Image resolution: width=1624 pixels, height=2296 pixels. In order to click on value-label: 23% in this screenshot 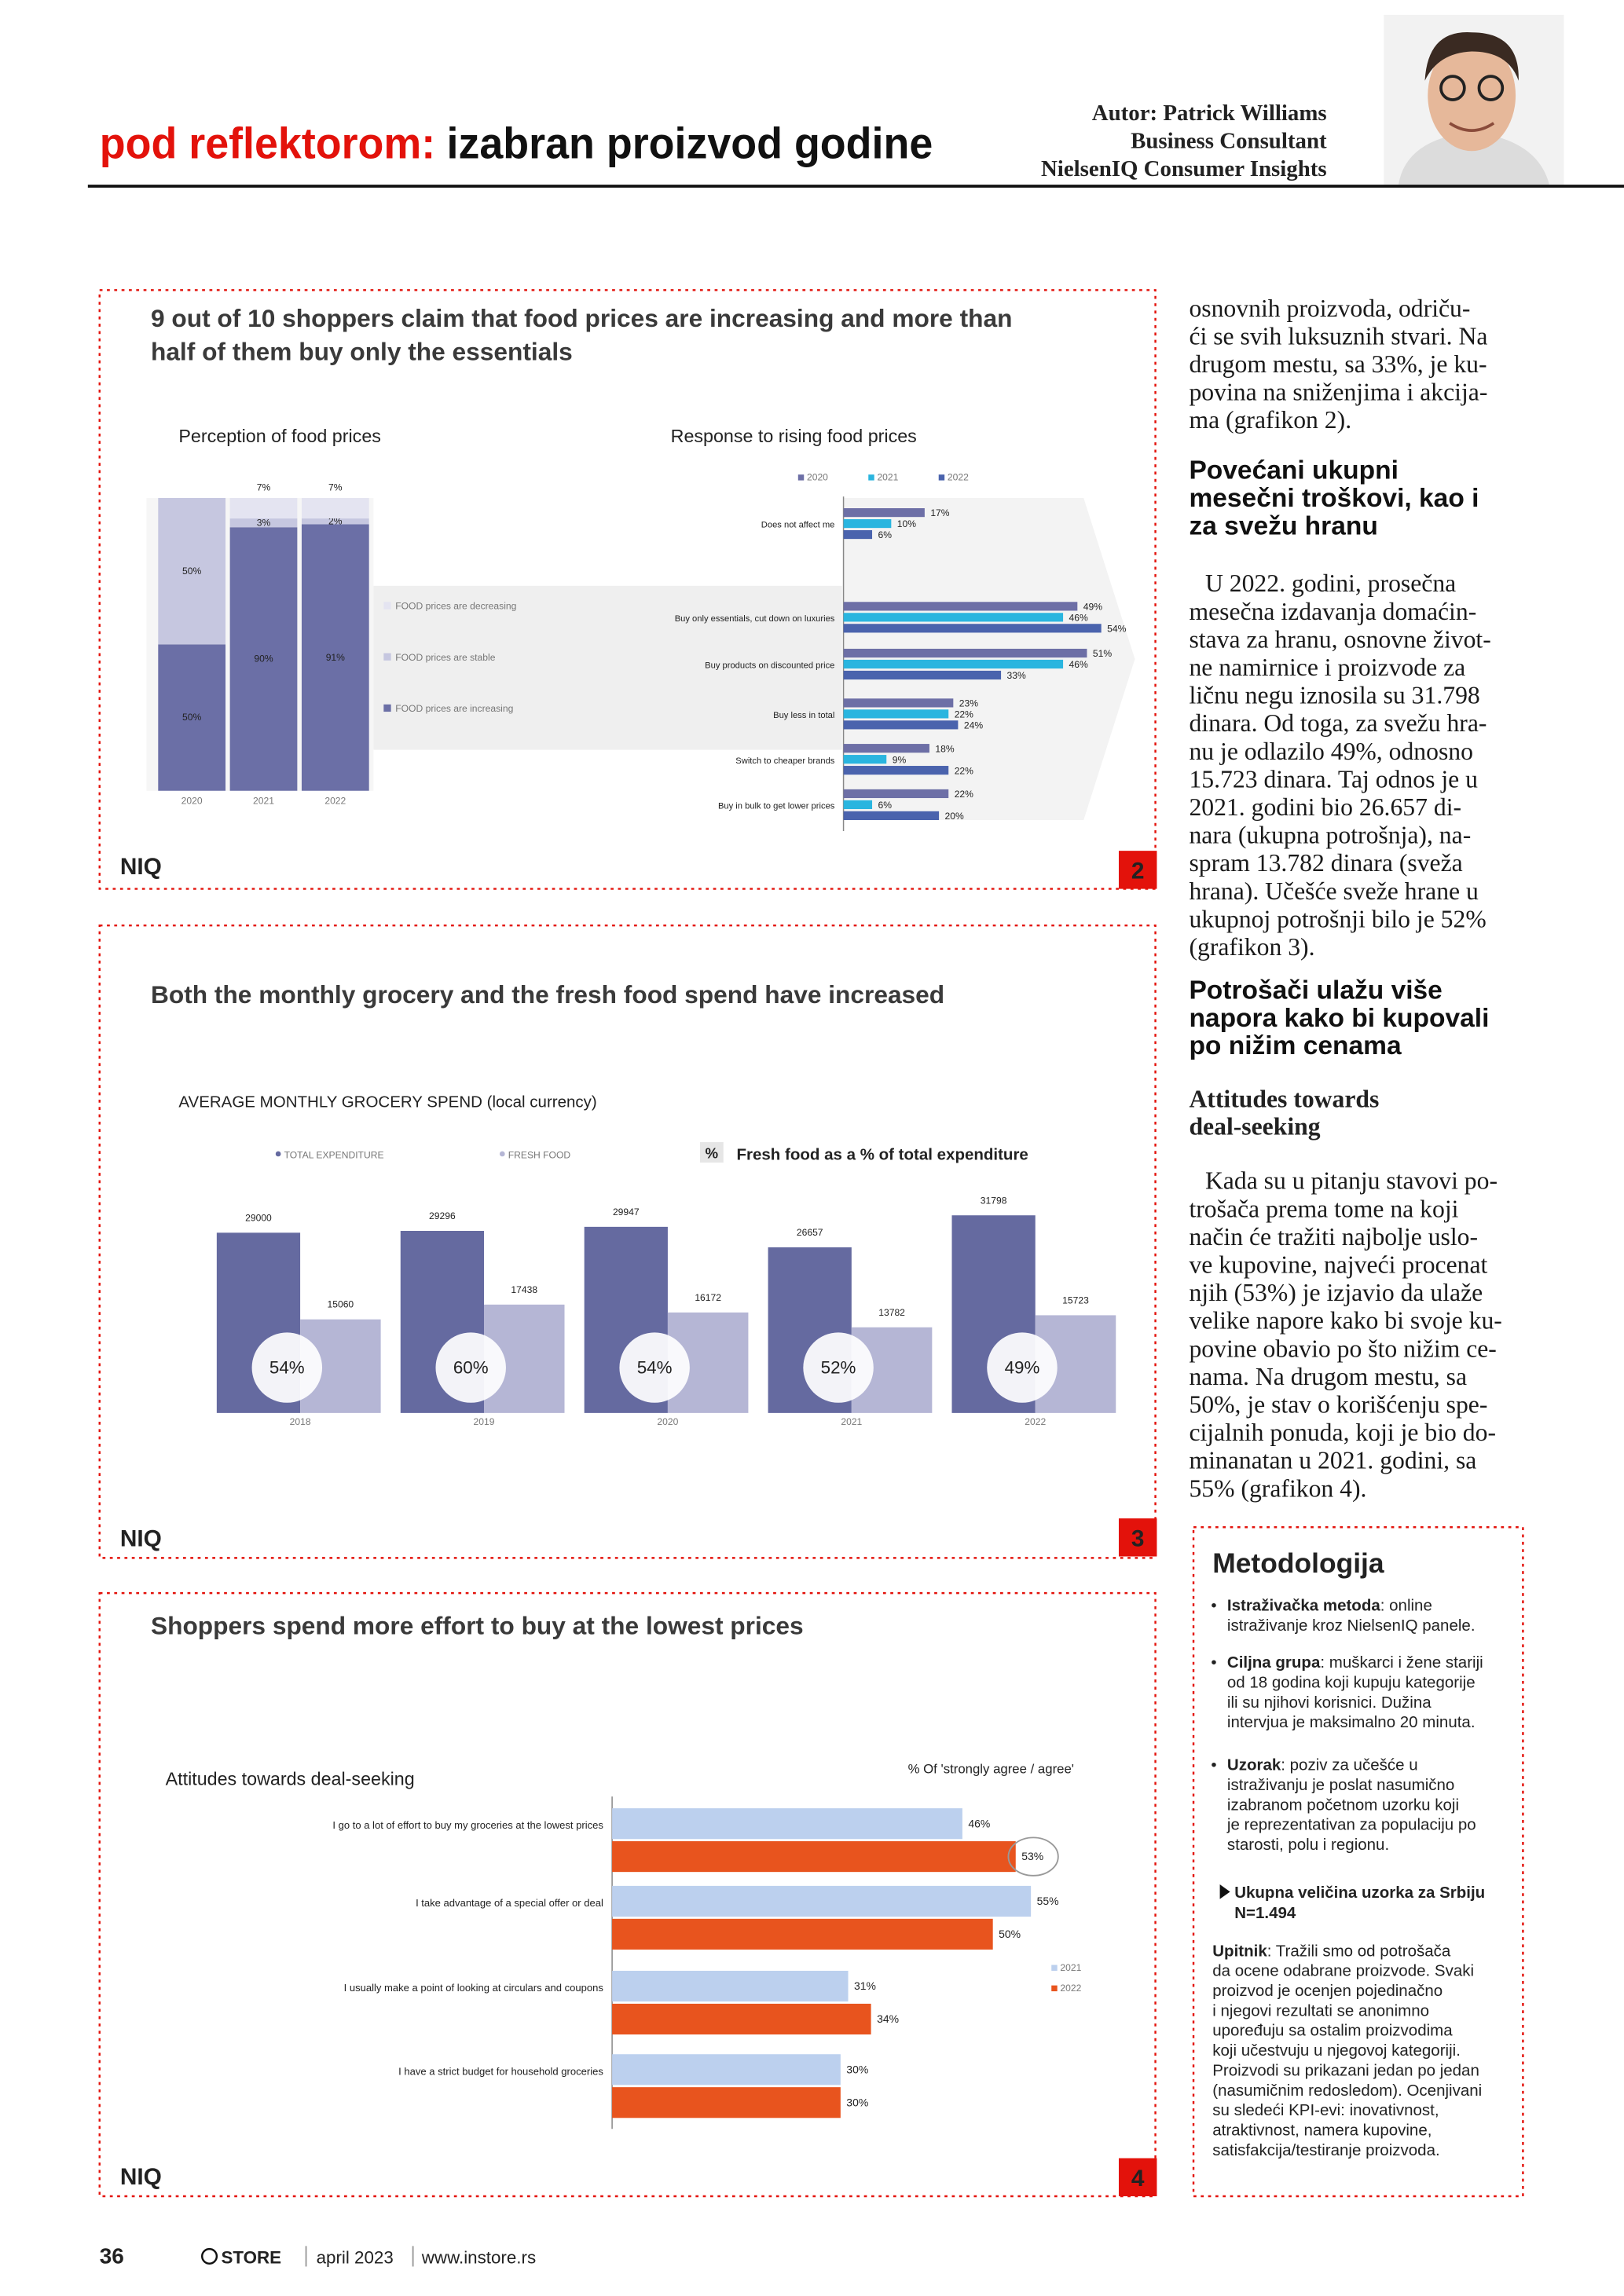, I will do `click(968, 703)`.